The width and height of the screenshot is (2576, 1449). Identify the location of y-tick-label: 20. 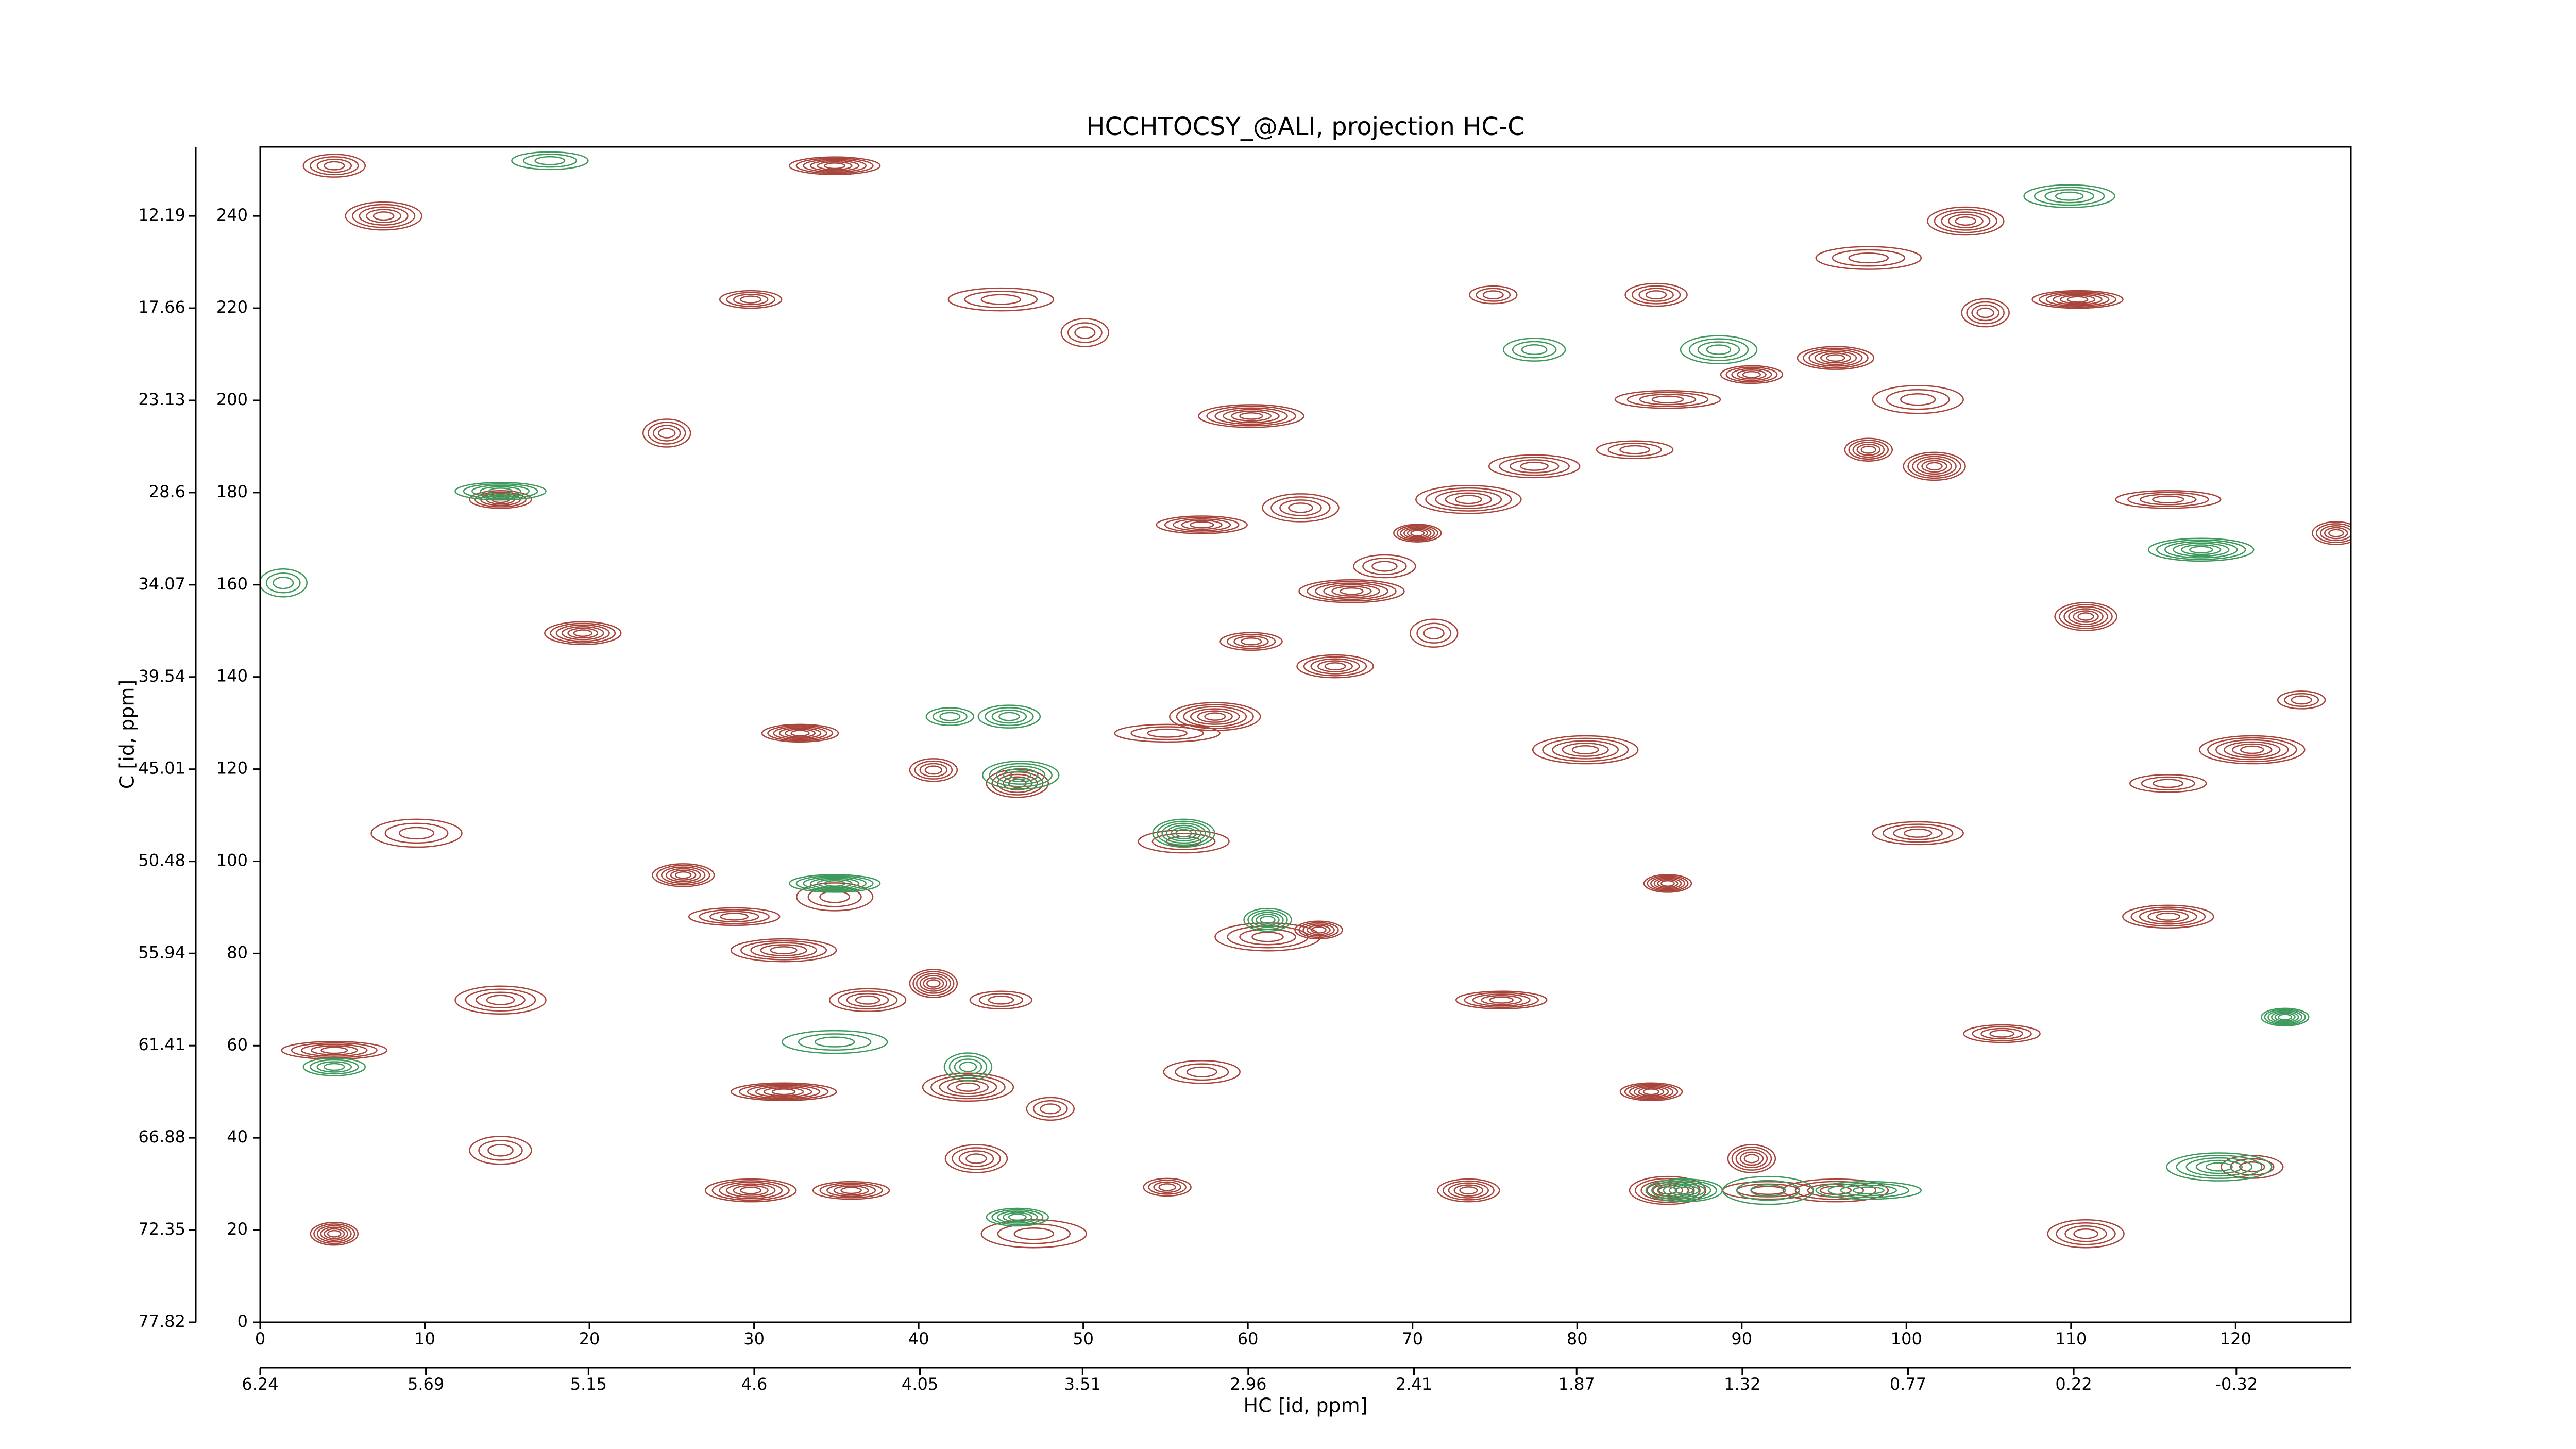
(237, 1229).